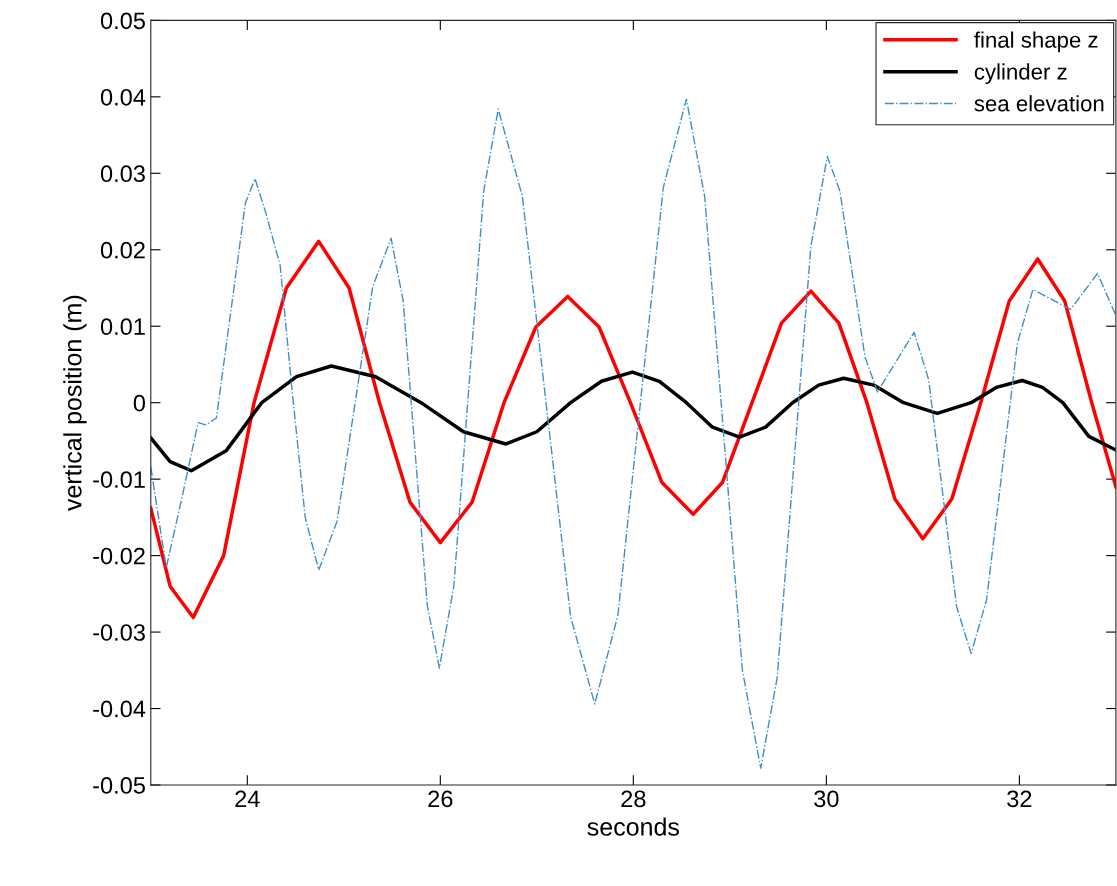 The width and height of the screenshot is (1117, 886). I want to click on x-tick-label: 32, so click(1019, 799).